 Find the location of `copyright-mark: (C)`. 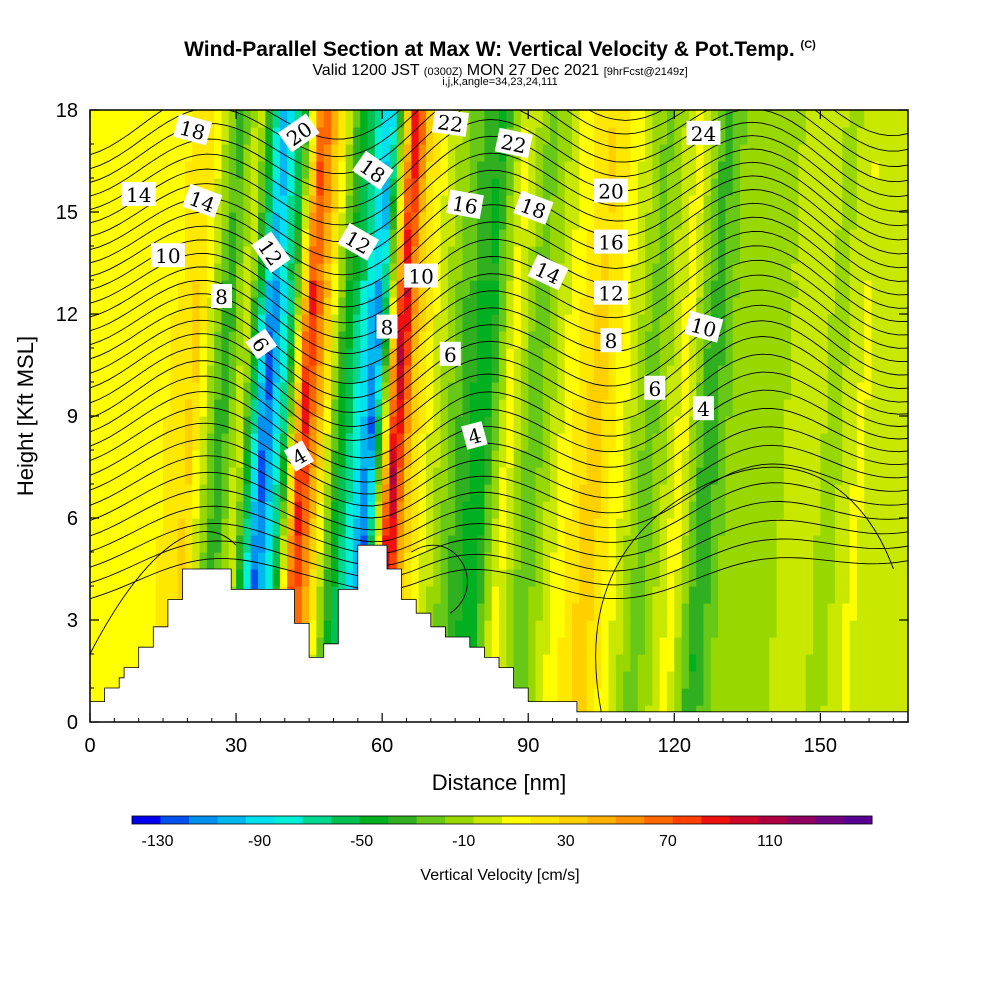

copyright-mark: (C) is located at coordinates (808, 45).